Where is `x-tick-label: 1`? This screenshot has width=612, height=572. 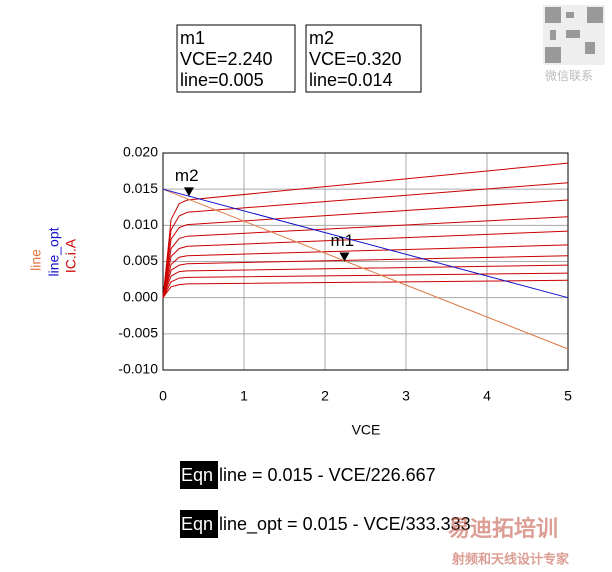
x-tick-label: 1 is located at coordinates (244, 396).